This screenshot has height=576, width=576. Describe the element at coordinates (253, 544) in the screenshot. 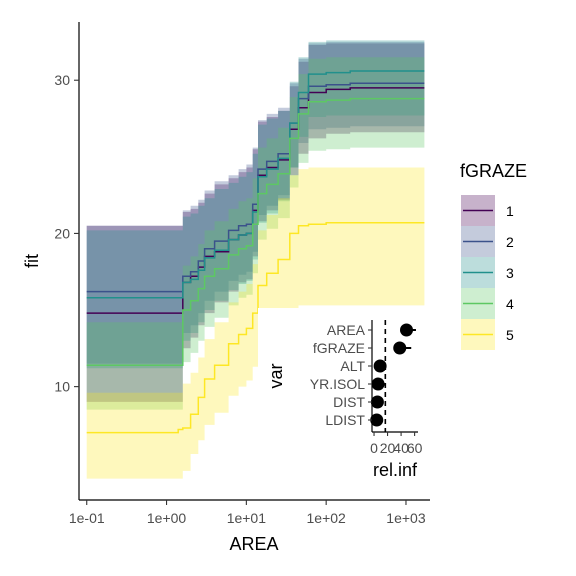

I see `x-axis-title: AREA` at that location.